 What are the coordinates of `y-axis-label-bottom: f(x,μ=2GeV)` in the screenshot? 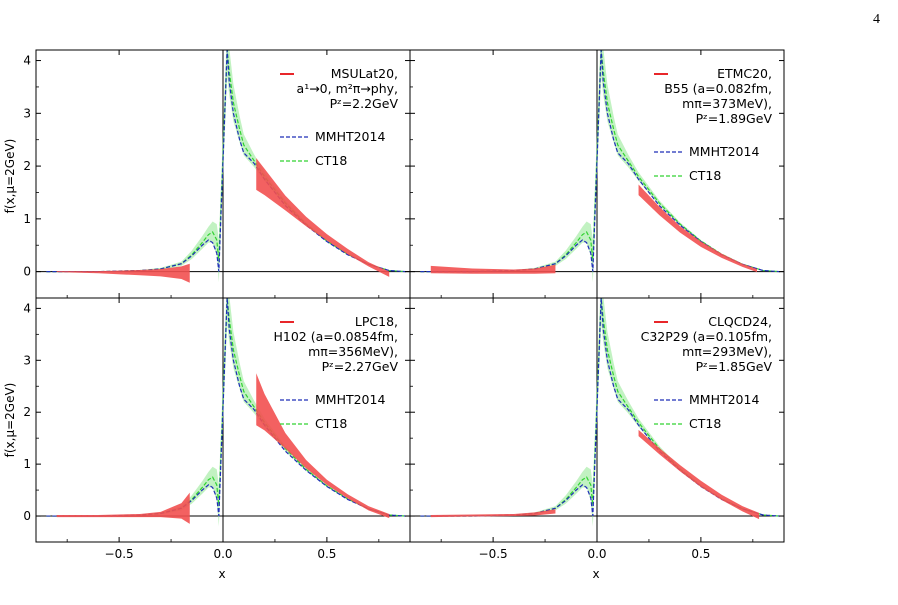 It's located at (10, 420).